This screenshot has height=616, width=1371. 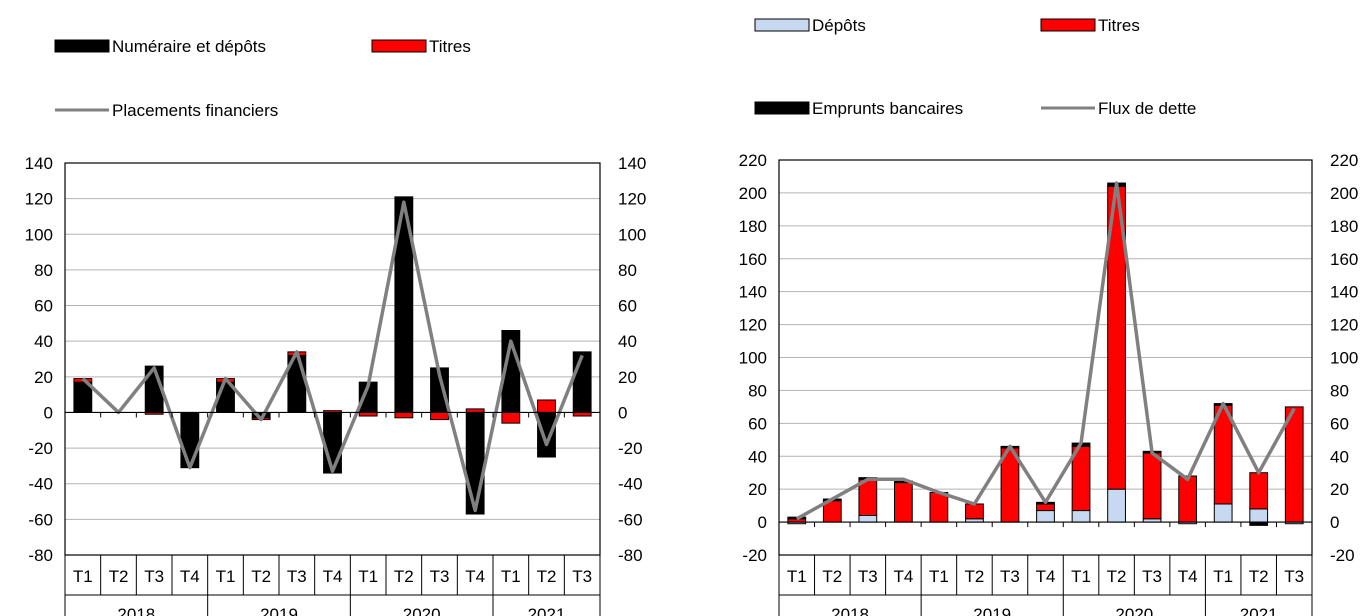 What do you see at coordinates (630, 484) in the screenshot?
I see `chart-left-ytick-right: -40` at bounding box center [630, 484].